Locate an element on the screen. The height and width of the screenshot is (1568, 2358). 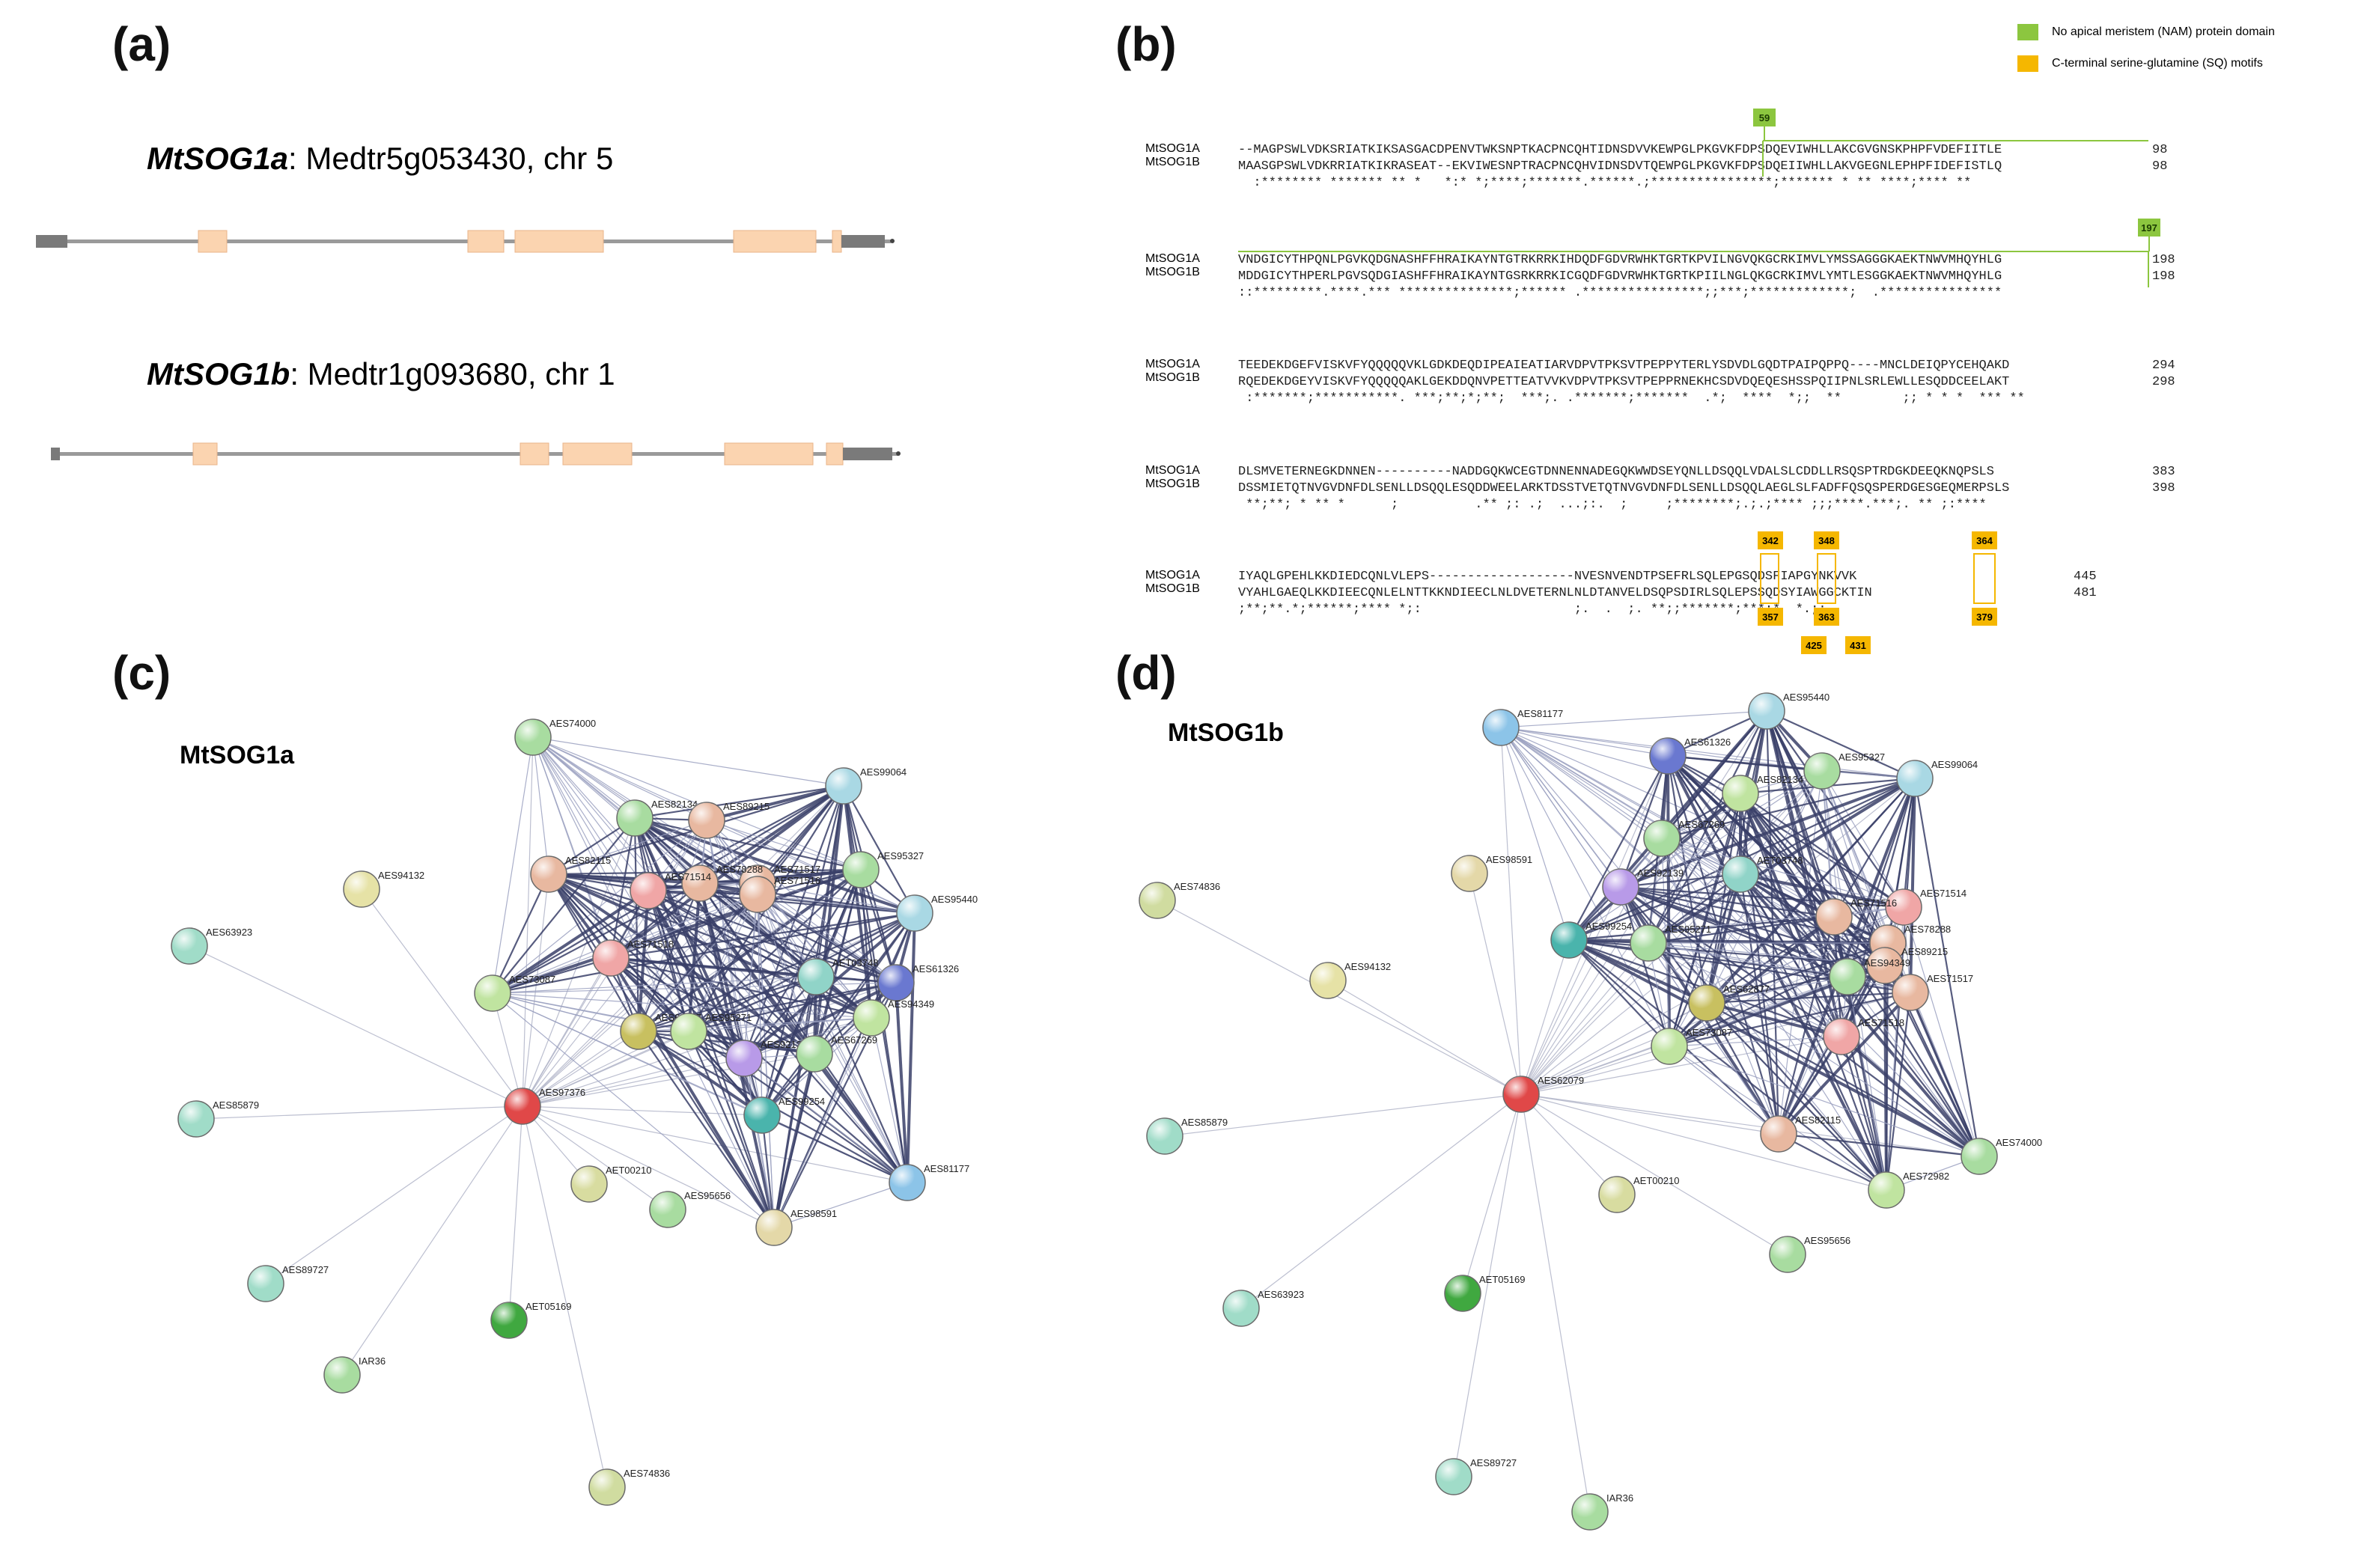
legend-swatch is located at coordinates (2027, 63).